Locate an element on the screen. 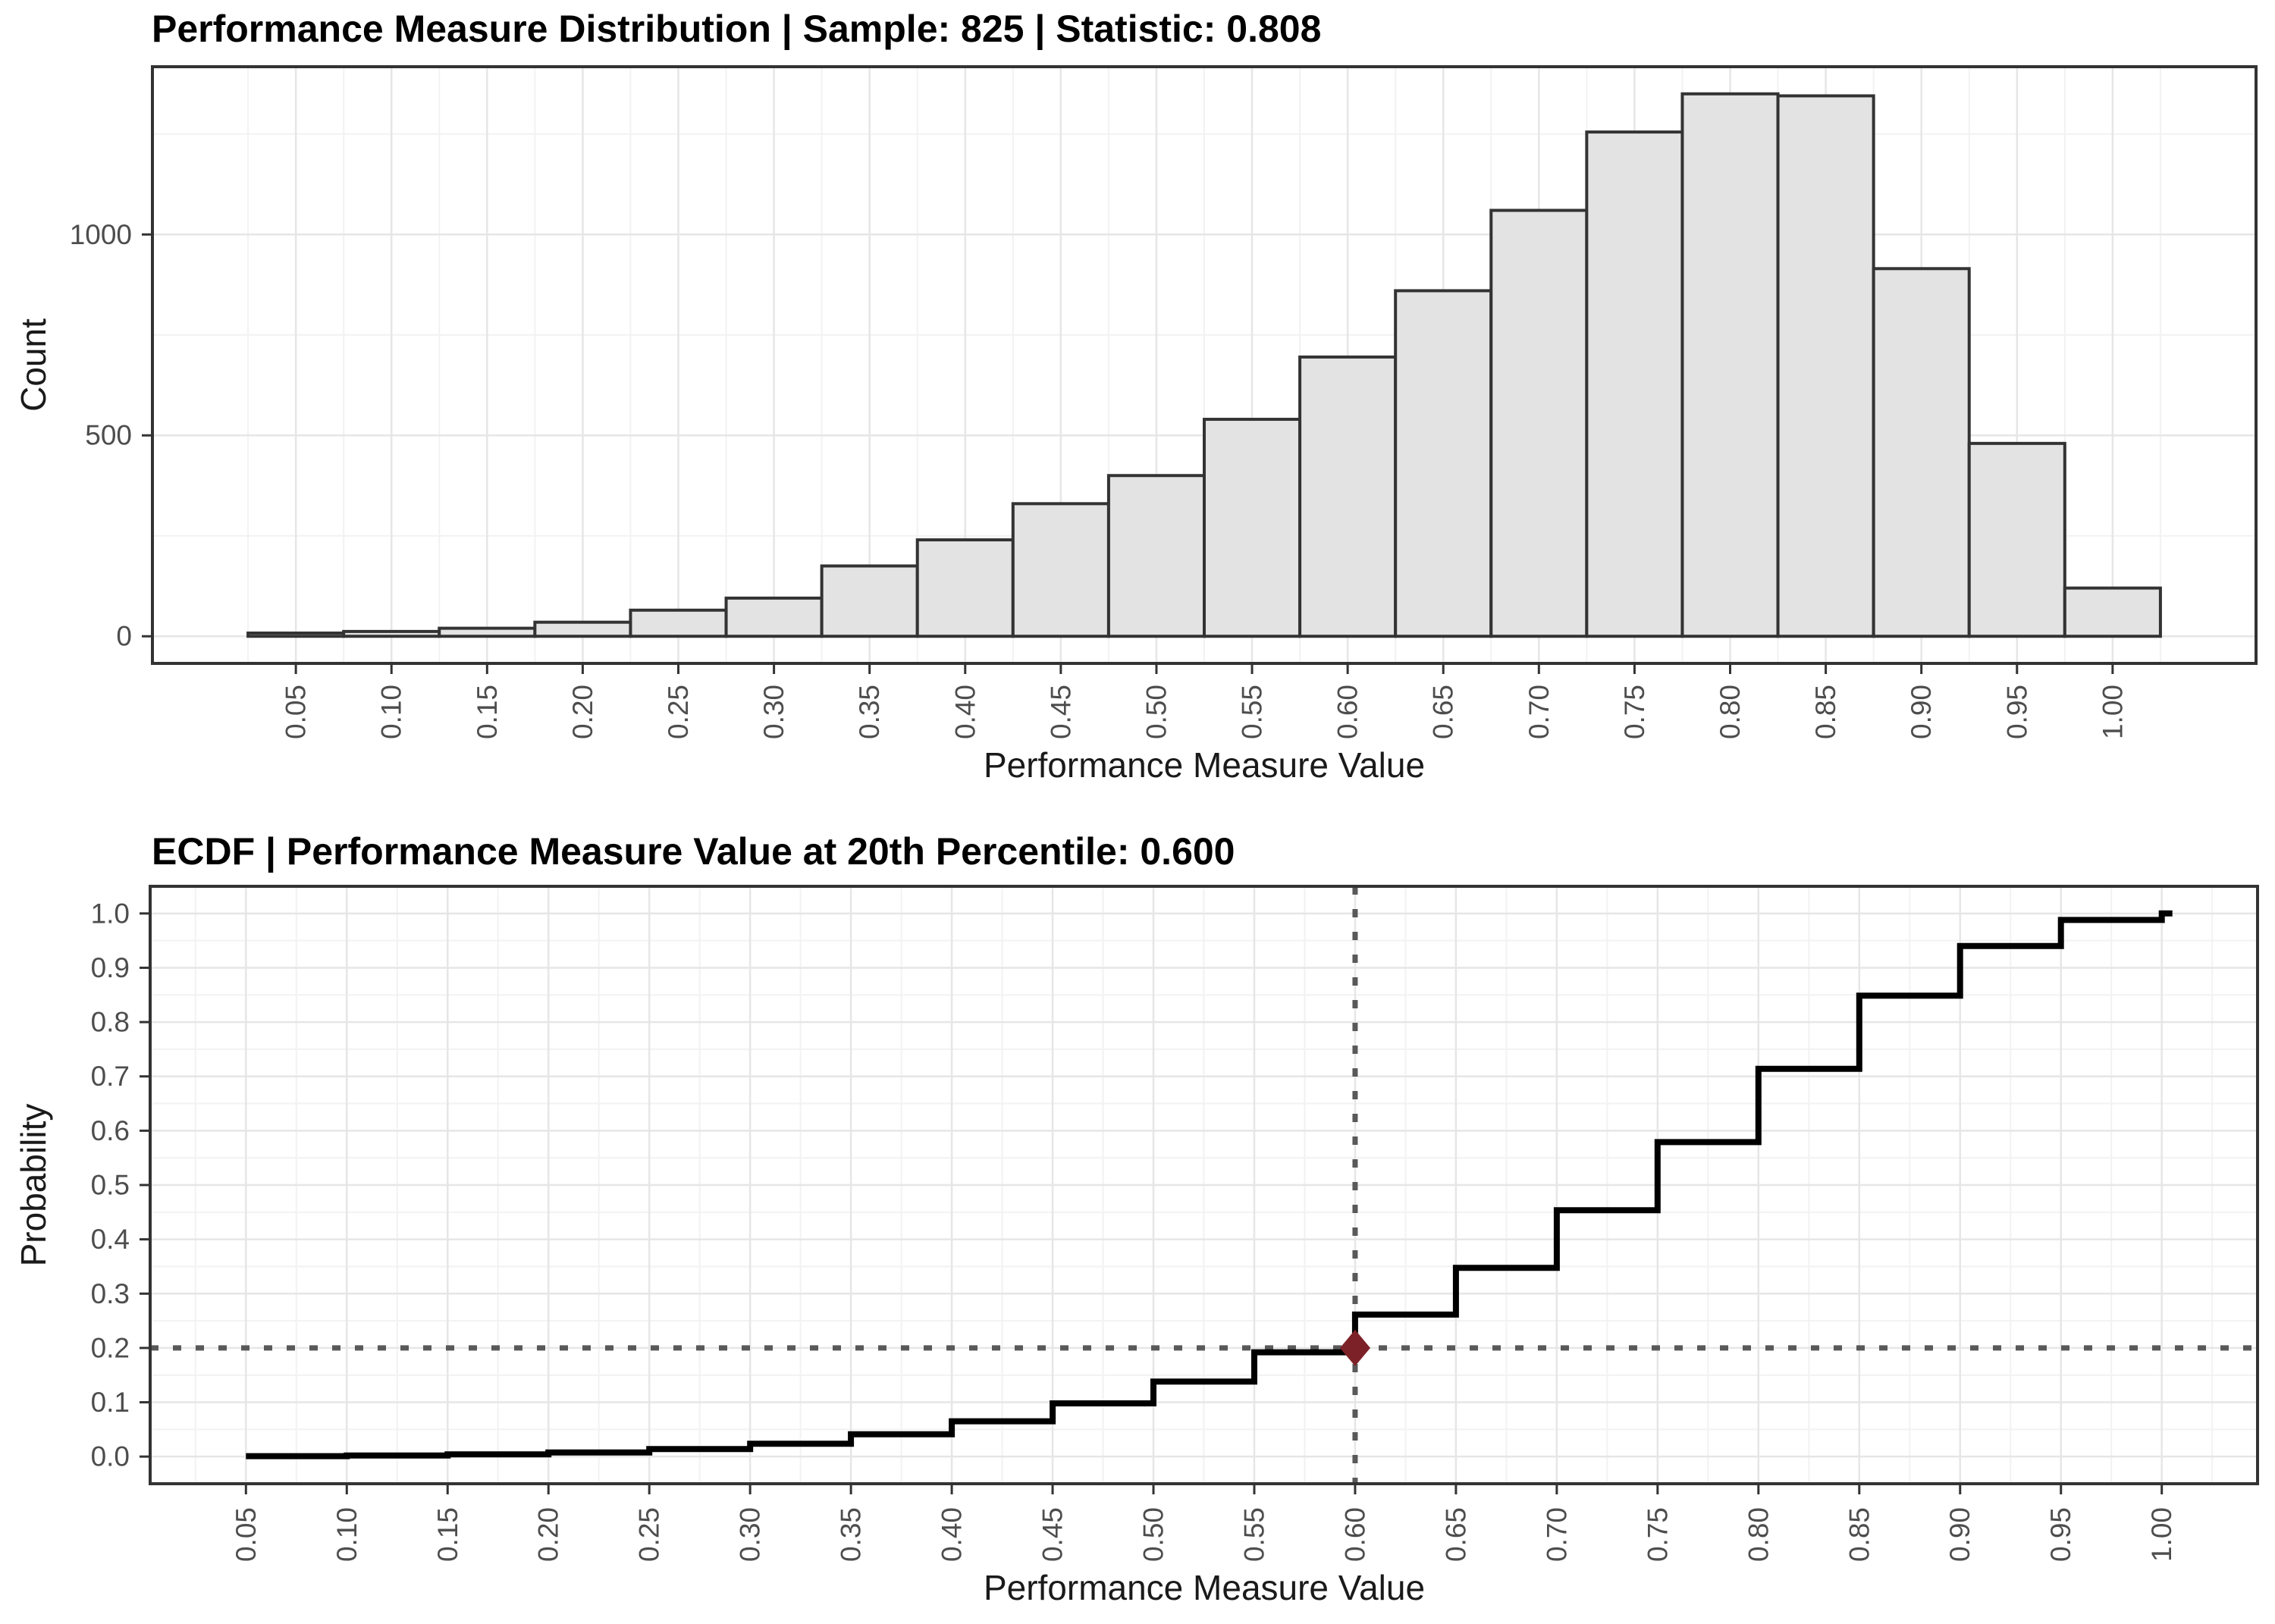  y-axis-title: Probability is located at coordinates (33, 1185).